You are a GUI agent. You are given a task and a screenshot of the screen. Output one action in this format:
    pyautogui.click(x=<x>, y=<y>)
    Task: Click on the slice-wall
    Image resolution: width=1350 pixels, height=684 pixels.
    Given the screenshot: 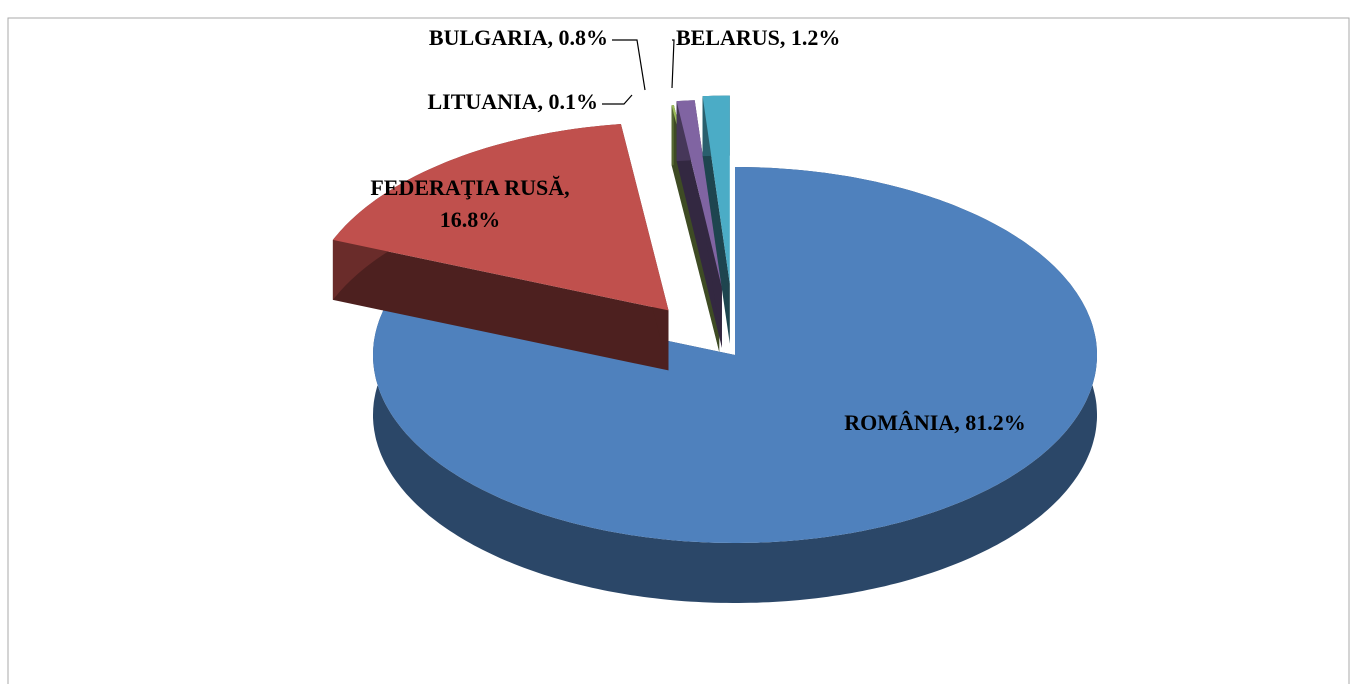 What is the action you would take?
    pyautogui.click(x=672, y=135)
    